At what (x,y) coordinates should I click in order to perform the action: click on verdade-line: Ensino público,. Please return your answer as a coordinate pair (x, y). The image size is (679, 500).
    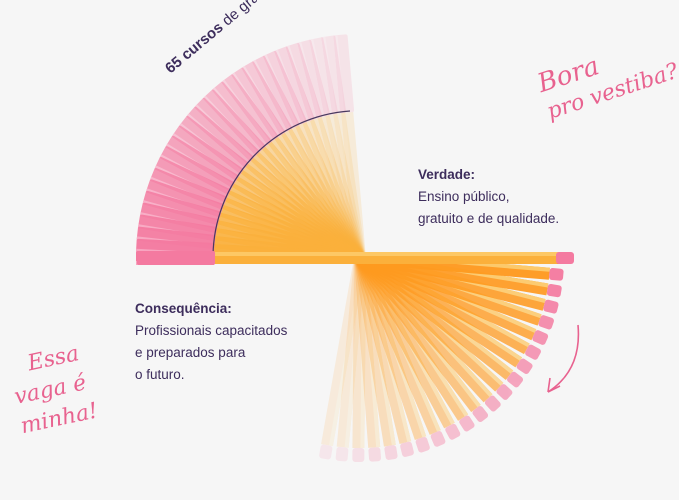
    Looking at the image, I should click on (464, 196).